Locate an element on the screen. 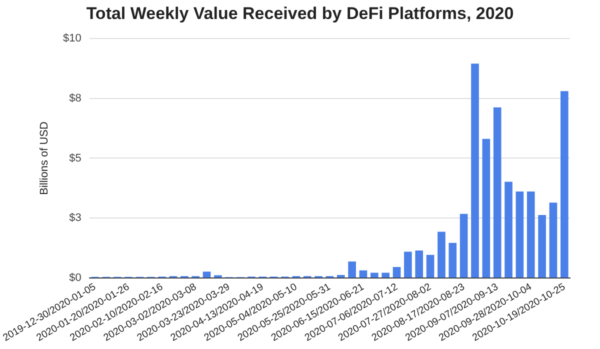 The width and height of the screenshot is (600, 349). y-tick-label: $3 is located at coordinates (75, 218).